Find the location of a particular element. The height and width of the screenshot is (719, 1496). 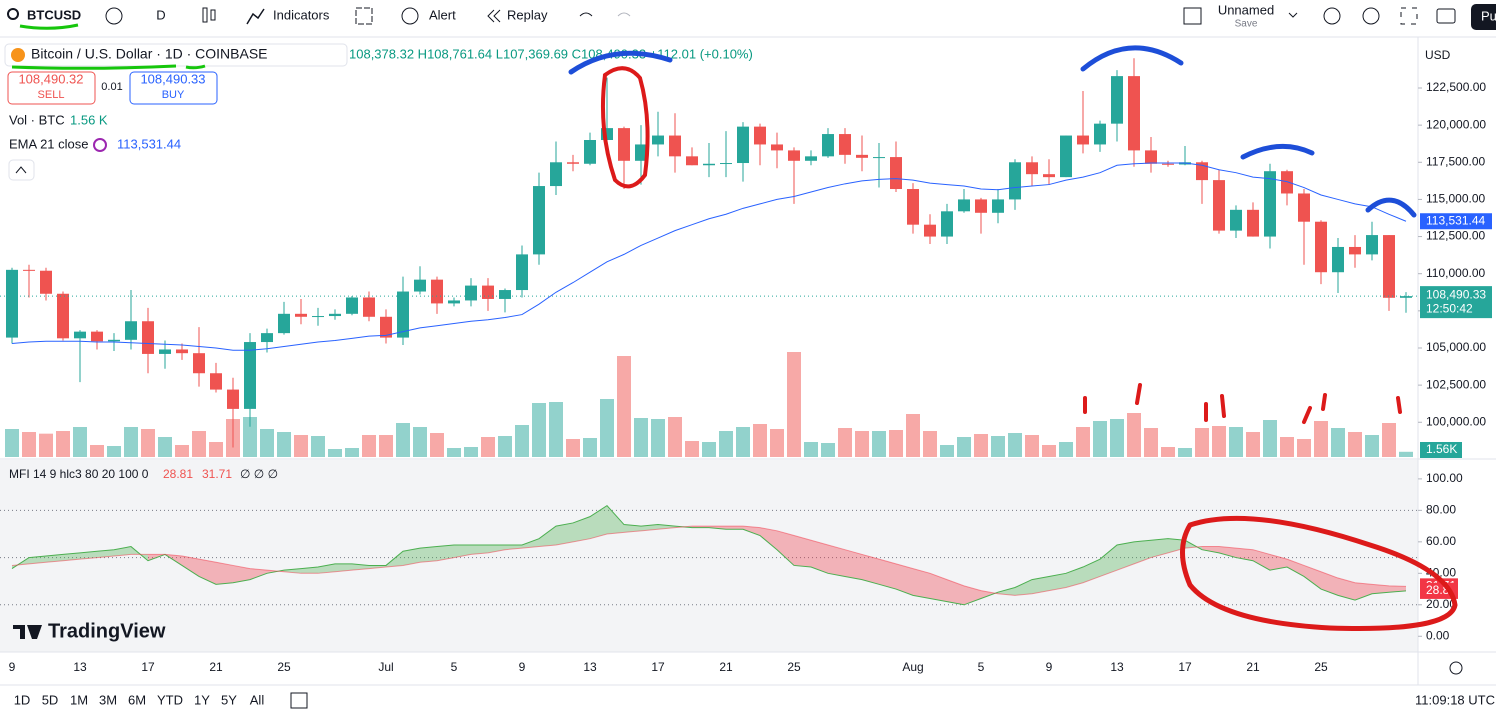

volume-legend-value: 1.56 K is located at coordinates (89, 119).